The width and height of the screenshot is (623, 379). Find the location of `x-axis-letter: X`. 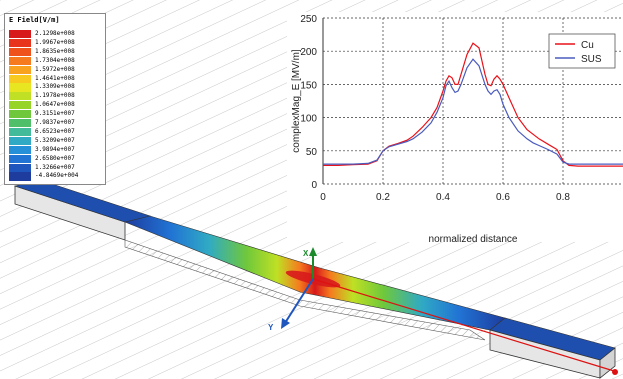

x-axis-letter: X is located at coordinates (306, 253).